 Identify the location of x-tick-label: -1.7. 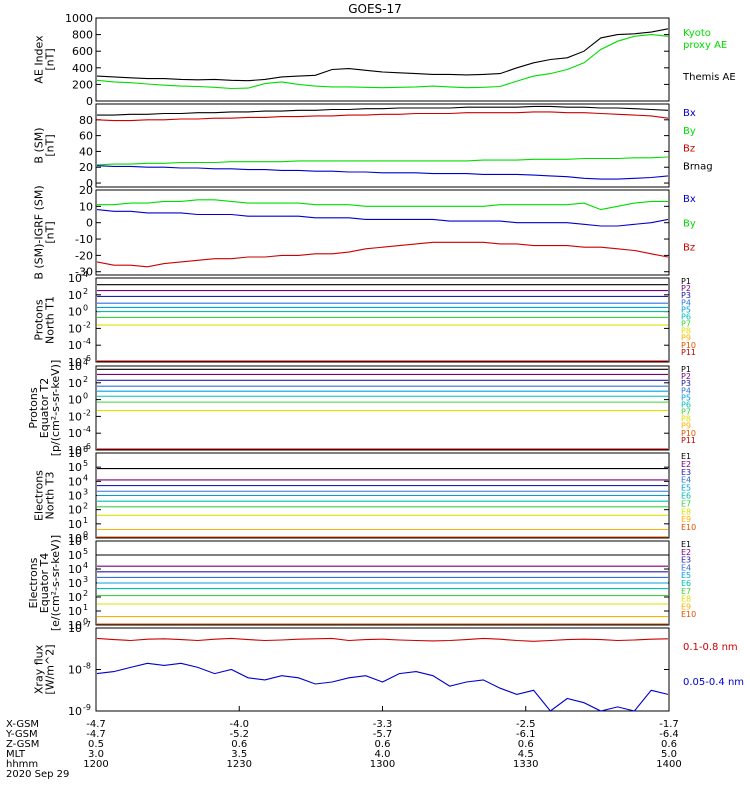
(669, 724).